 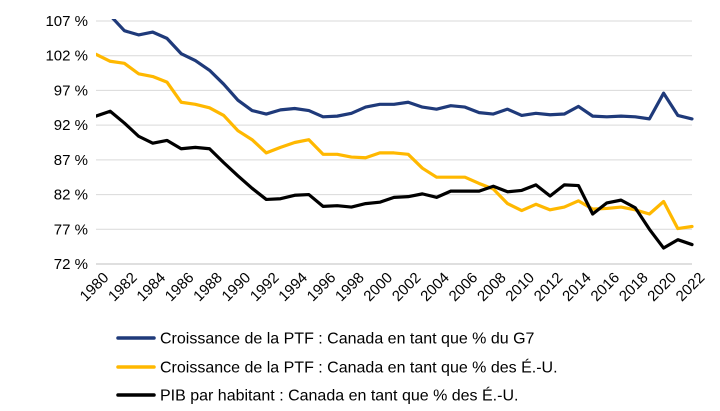 What do you see at coordinates (407, 287) in the screenshot?
I see `x-tick-label: 2002` at bounding box center [407, 287].